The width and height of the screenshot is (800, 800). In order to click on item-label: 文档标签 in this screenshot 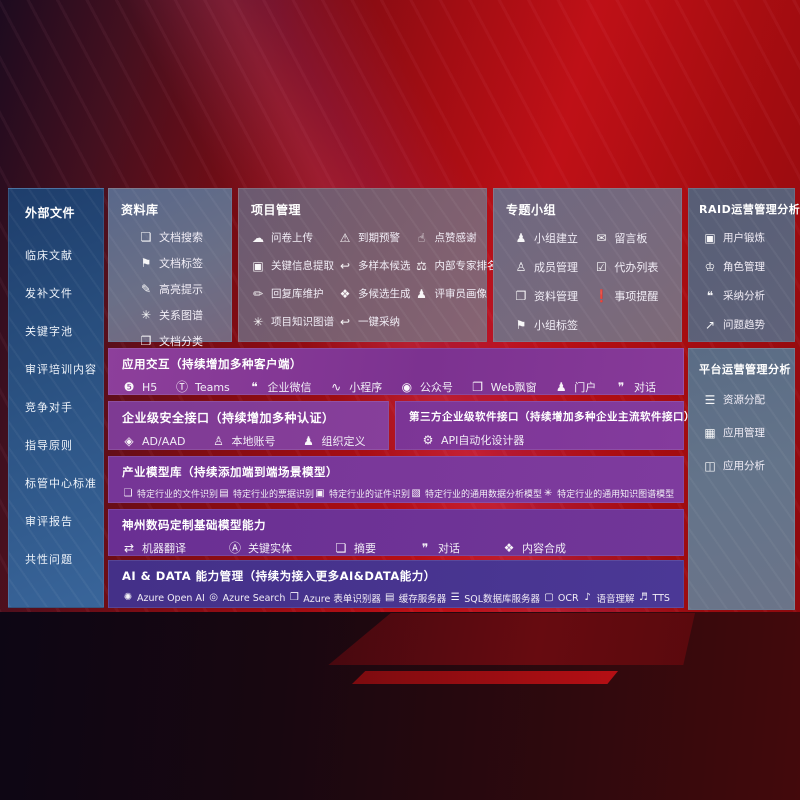, I will do `click(181, 263)`.